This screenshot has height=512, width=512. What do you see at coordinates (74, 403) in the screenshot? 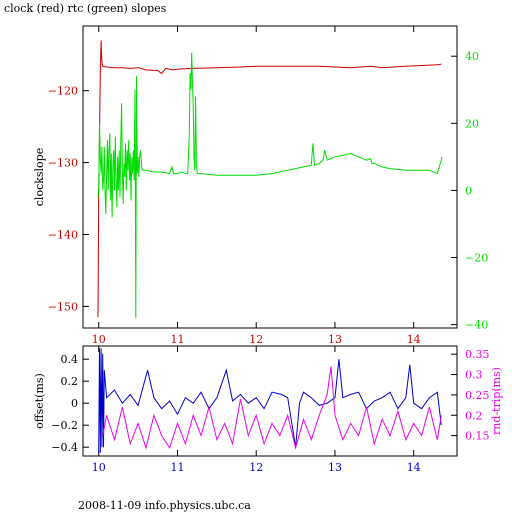
I see `y-left-tick-label: 0` at bounding box center [74, 403].